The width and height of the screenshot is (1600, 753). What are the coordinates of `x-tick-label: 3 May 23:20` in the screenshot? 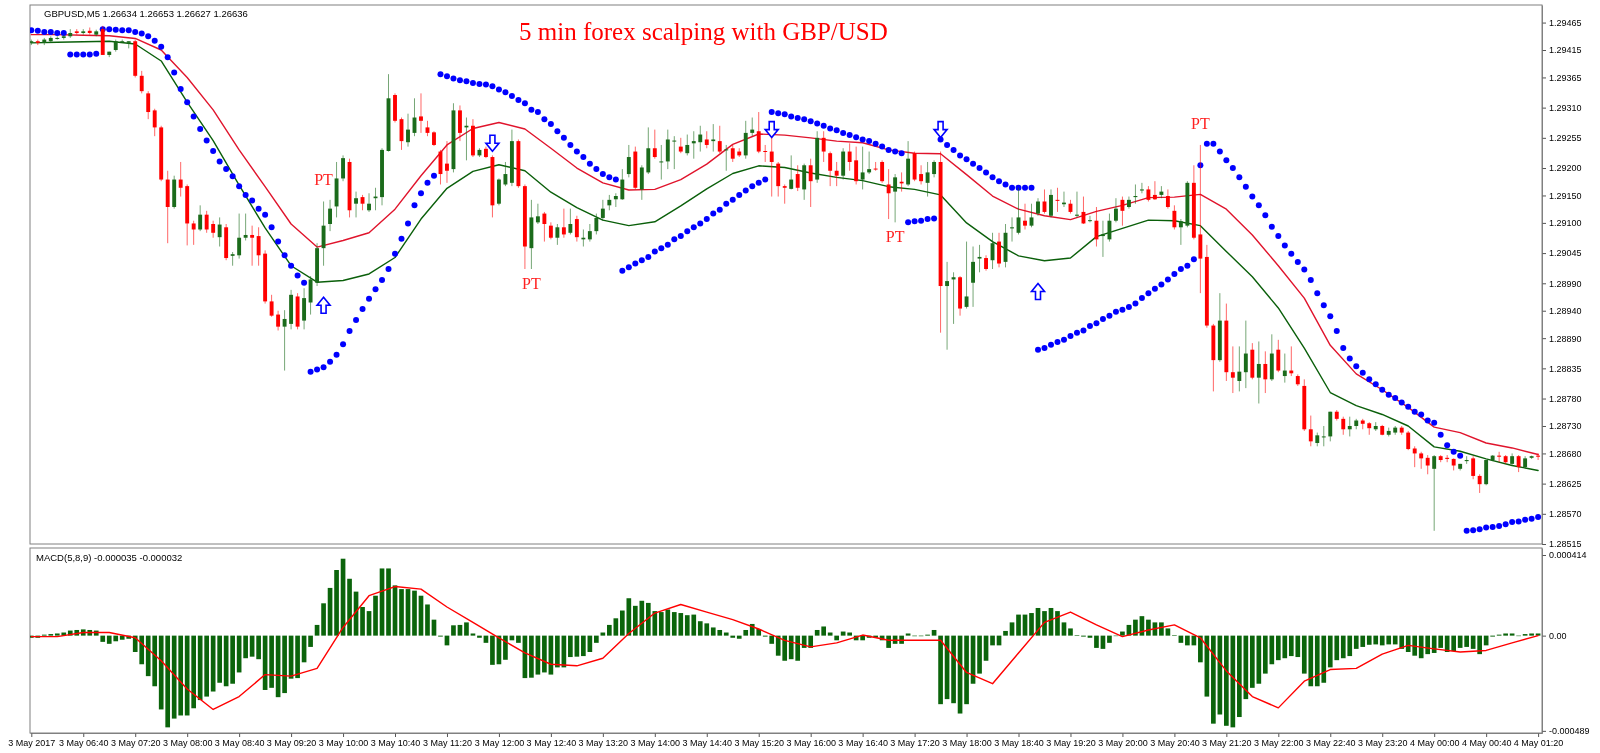 It's located at (1382, 743).